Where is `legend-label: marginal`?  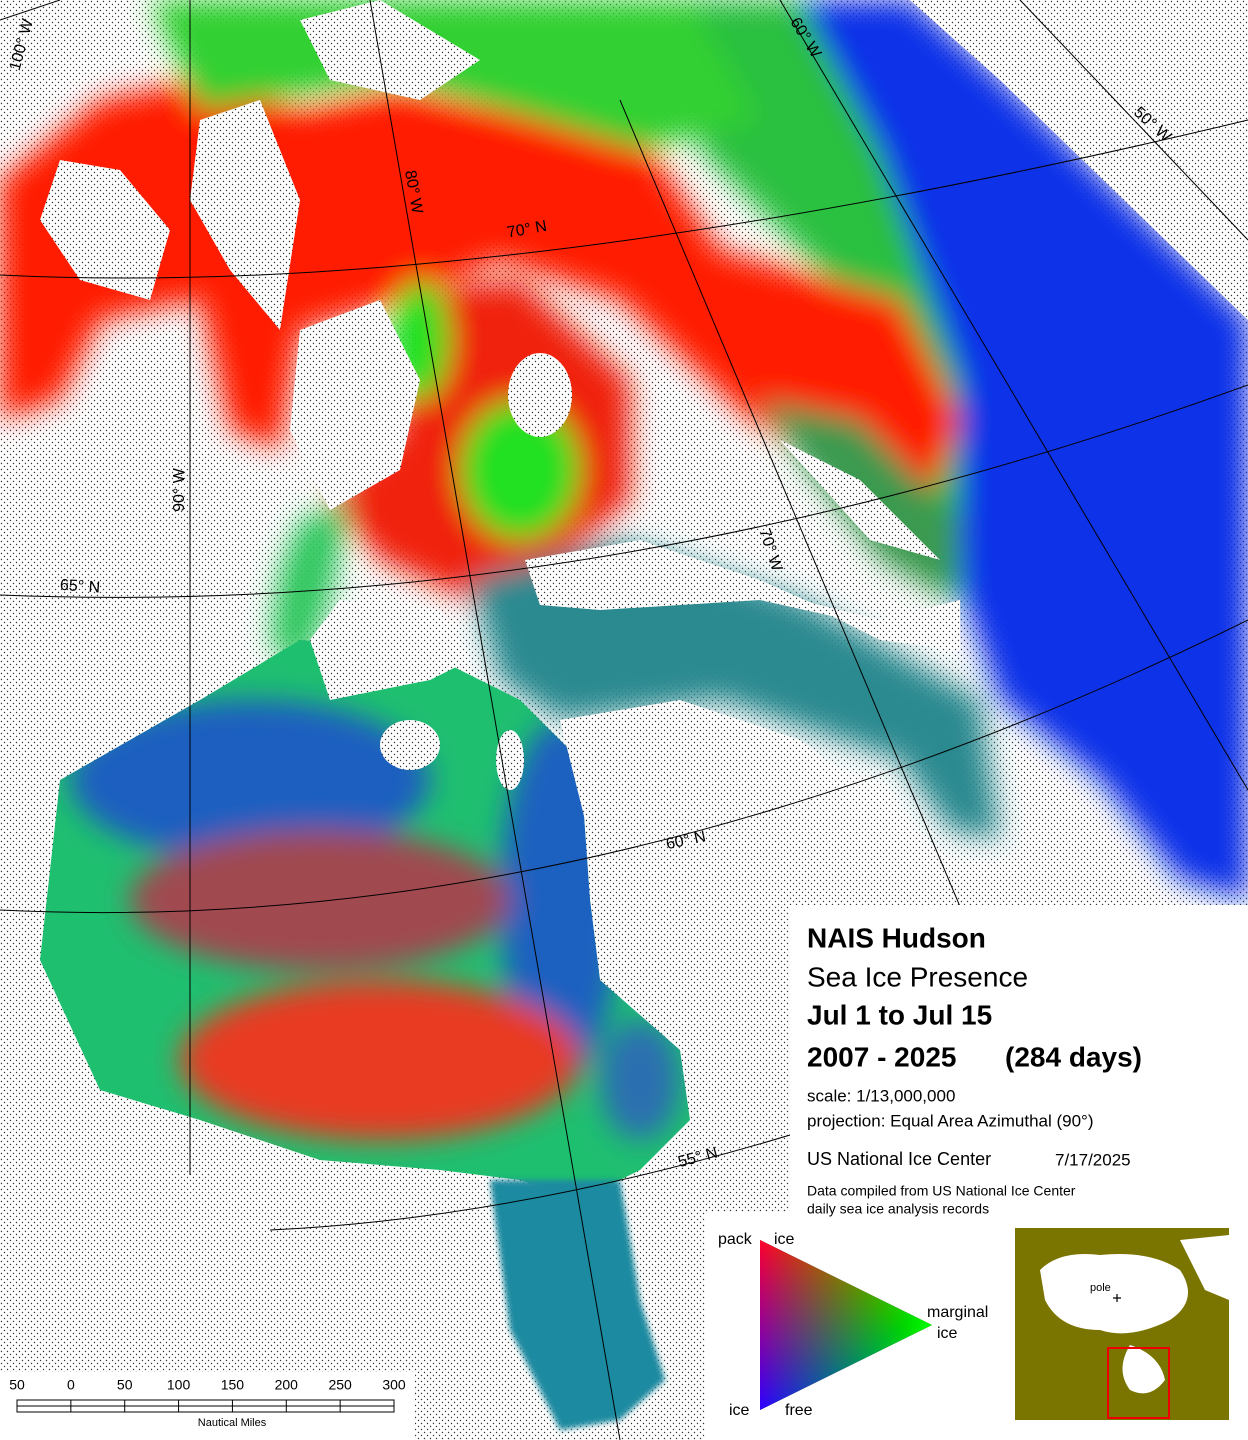 legend-label: marginal is located at coordinates (957, 1312).